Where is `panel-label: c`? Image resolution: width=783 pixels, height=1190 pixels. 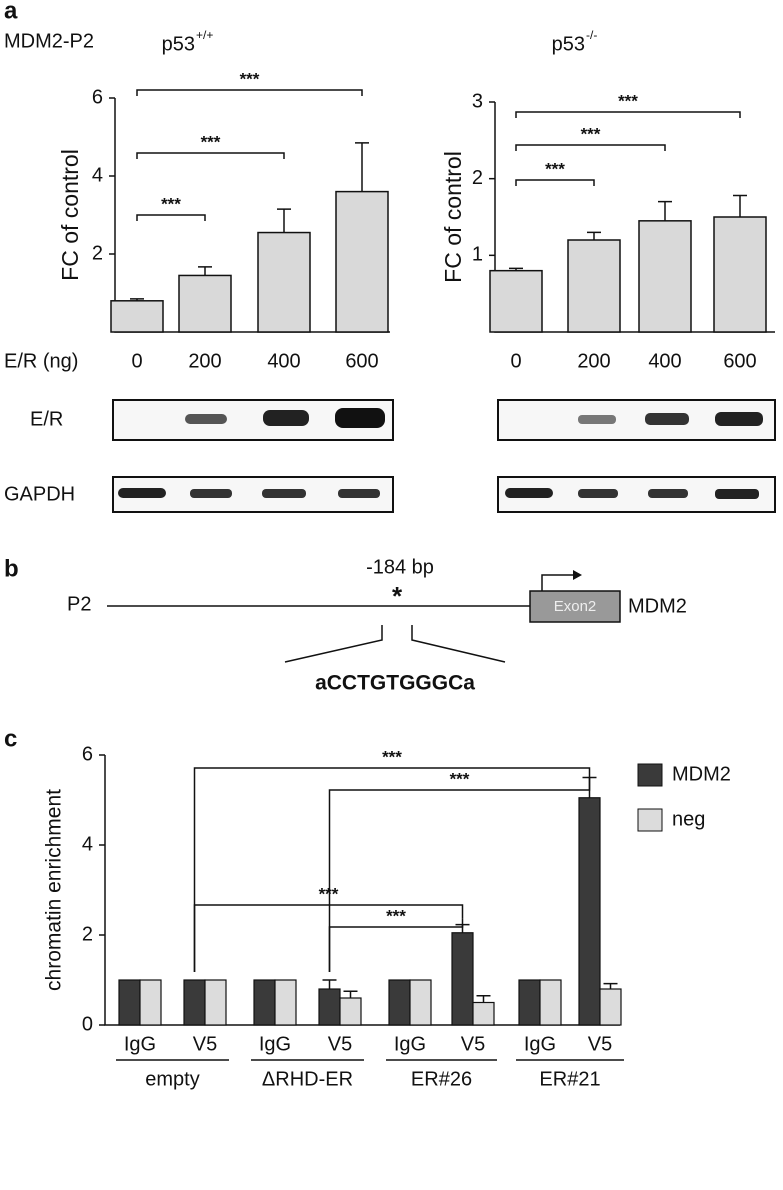 panel-label: c is located at coordinates (10, 738).